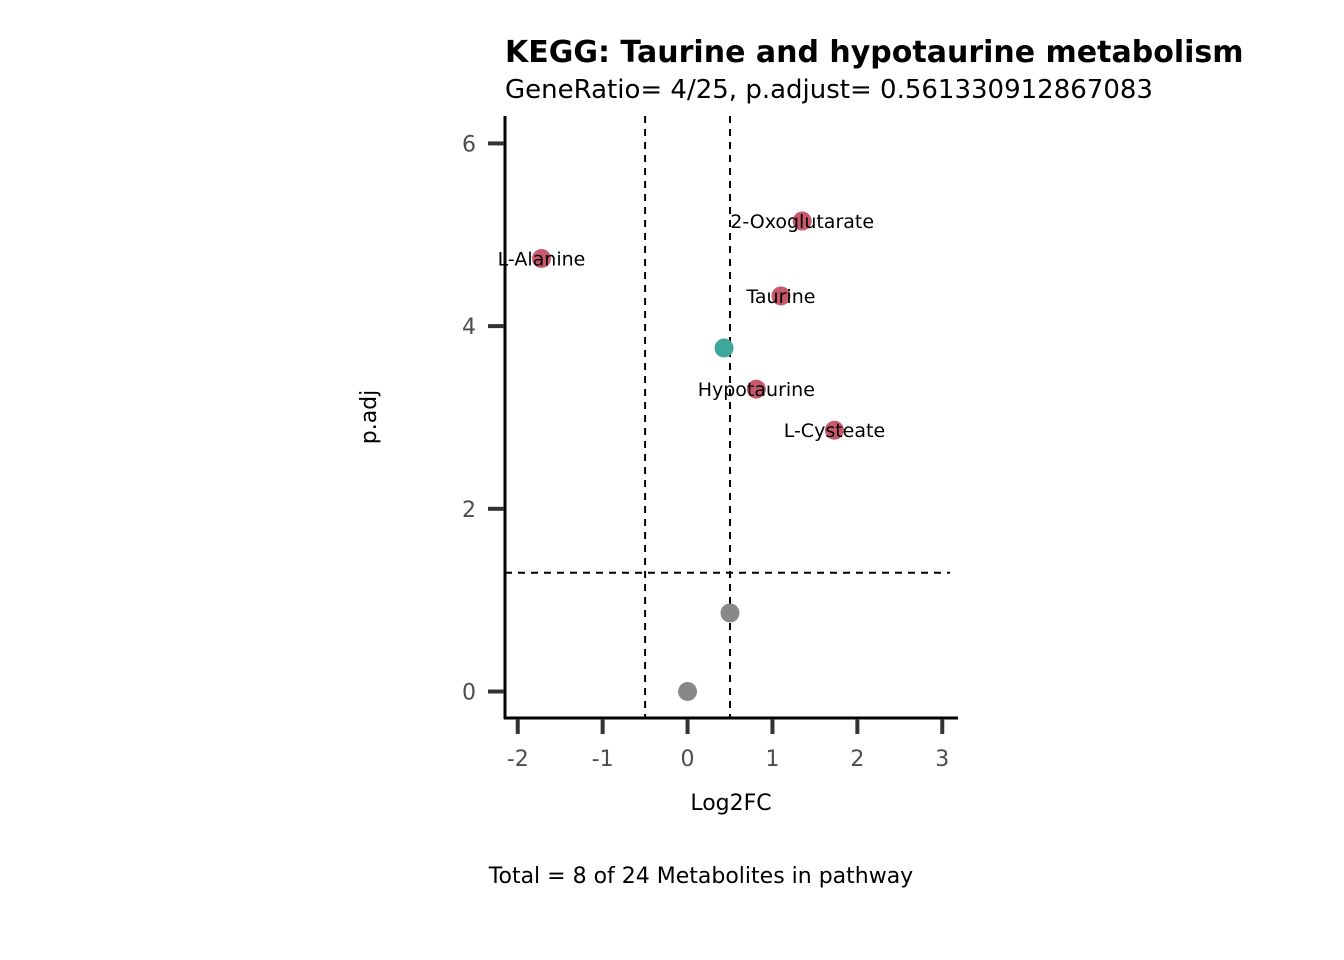 This screenshot has width=1344, height=960. Describe the element at coordinates (469, 144) in the screenshot. I see `y-tick-label: 6` at that location.